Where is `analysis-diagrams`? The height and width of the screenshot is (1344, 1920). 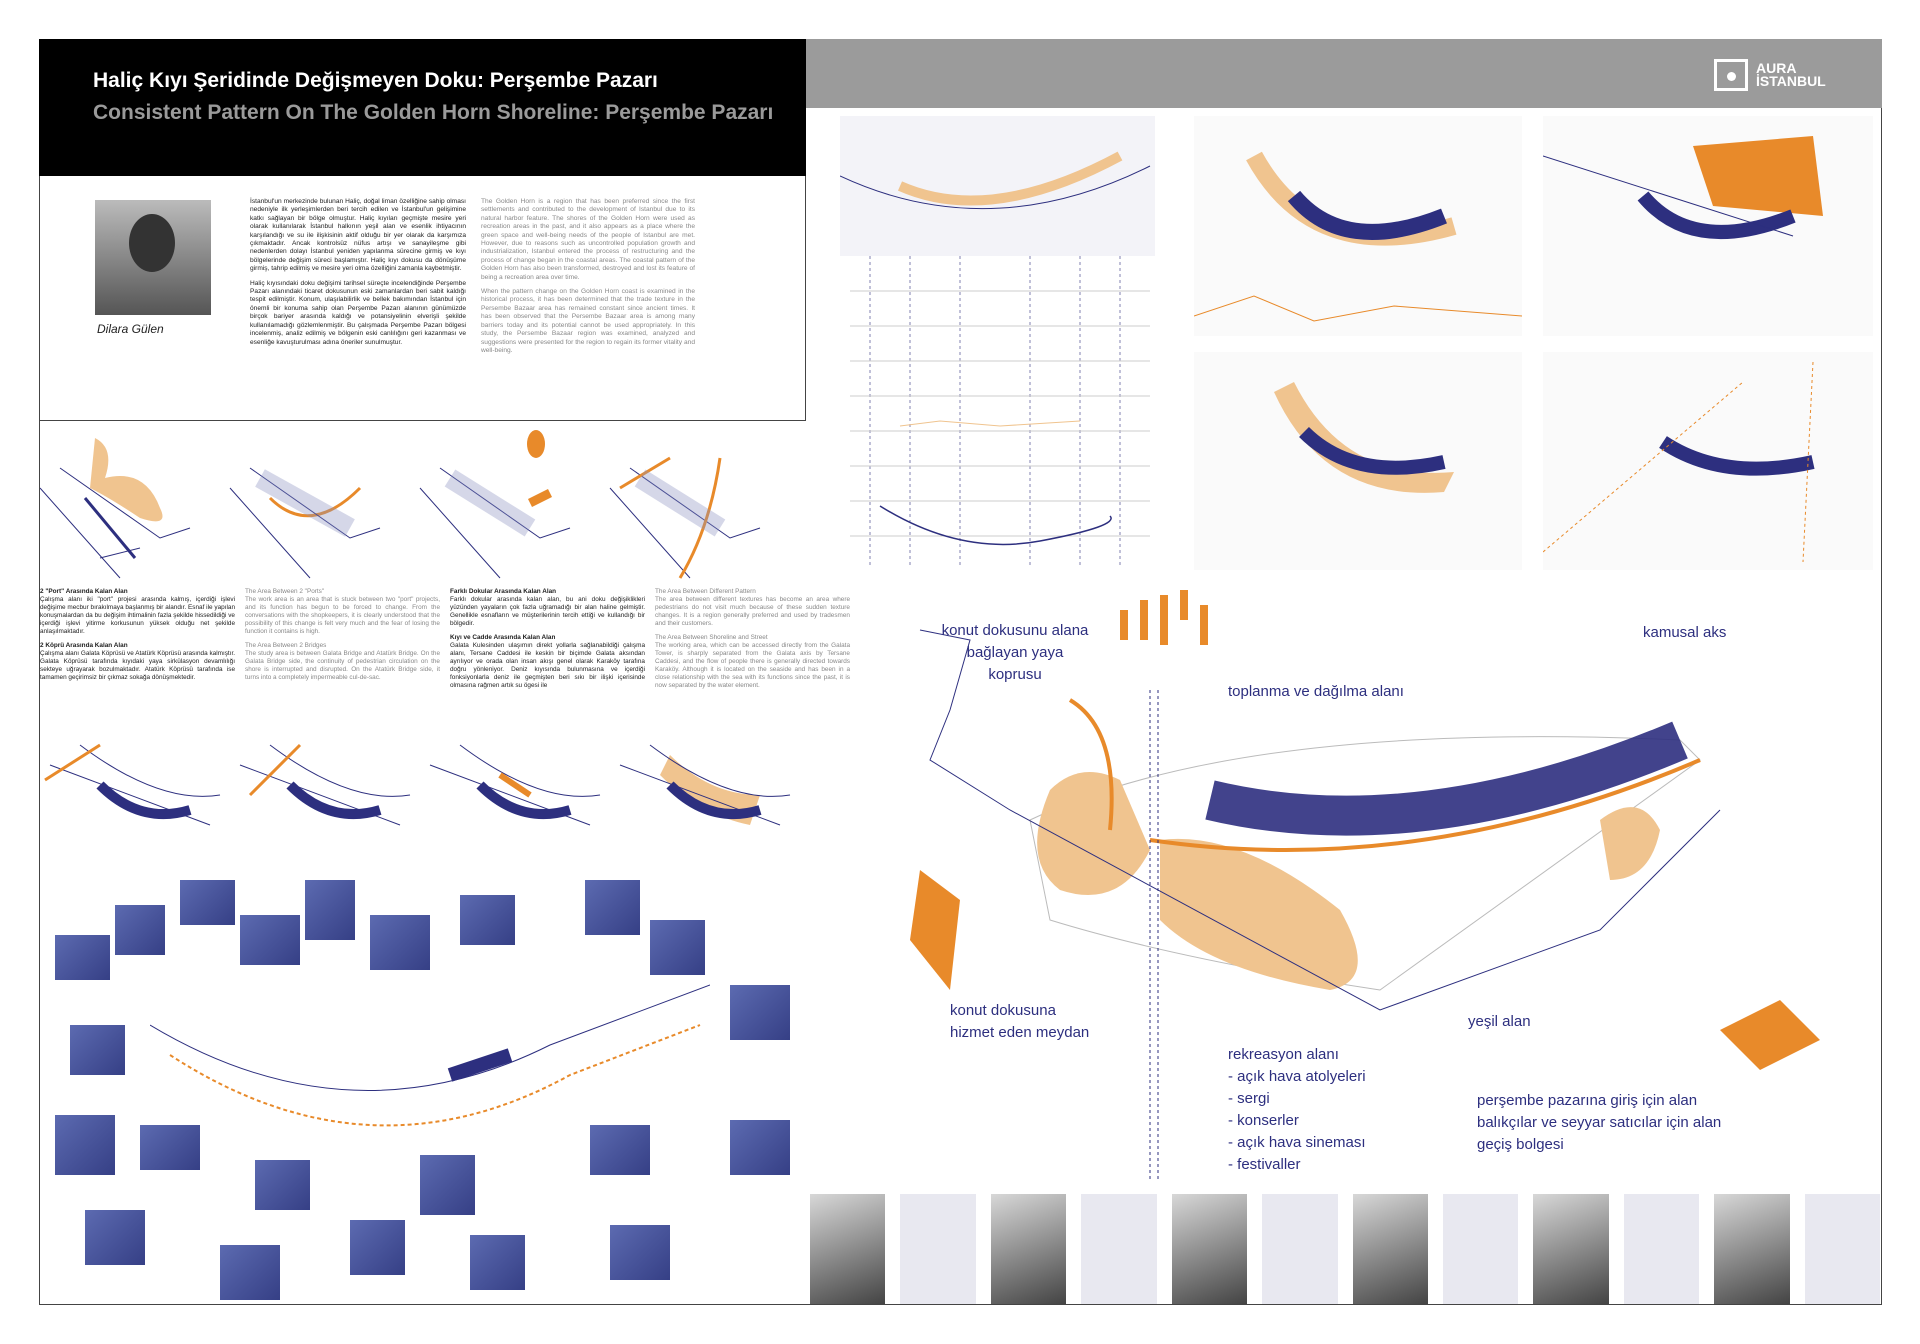
analysis-diagrams is located at coordinates (400, 504).